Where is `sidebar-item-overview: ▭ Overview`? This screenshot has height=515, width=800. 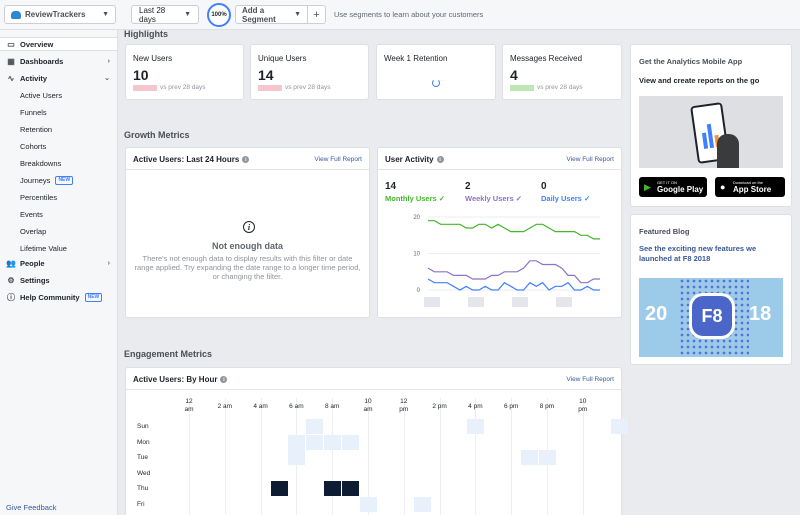 sidebar-item-overview: ▭ Overview is located at coordinates (59, 44).